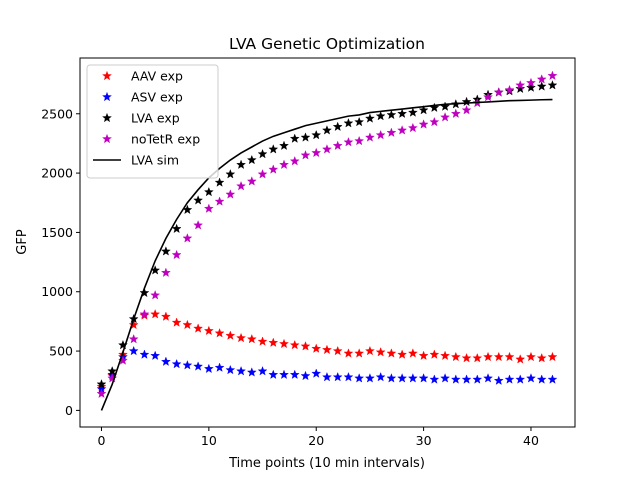 This screenshot has height=479, width=639. What do you see at coordinates (155, 160) in the screenshot?
I see `legend-label: LVA sim` at bounding box center [155, 160].